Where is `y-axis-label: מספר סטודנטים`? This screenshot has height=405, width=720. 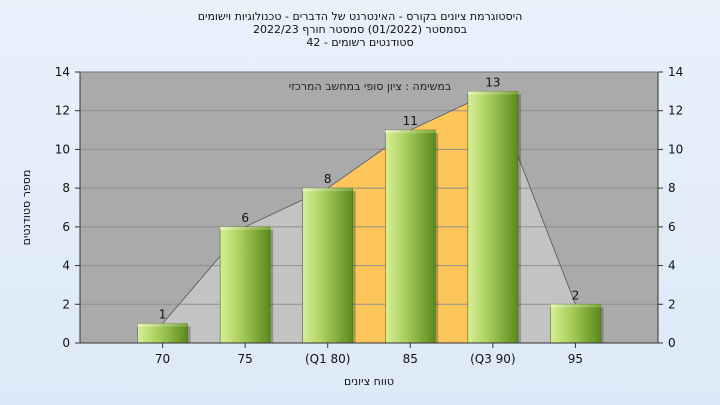 y-axis-label: מספר סטודנטים is located at coordinates (26, 208).